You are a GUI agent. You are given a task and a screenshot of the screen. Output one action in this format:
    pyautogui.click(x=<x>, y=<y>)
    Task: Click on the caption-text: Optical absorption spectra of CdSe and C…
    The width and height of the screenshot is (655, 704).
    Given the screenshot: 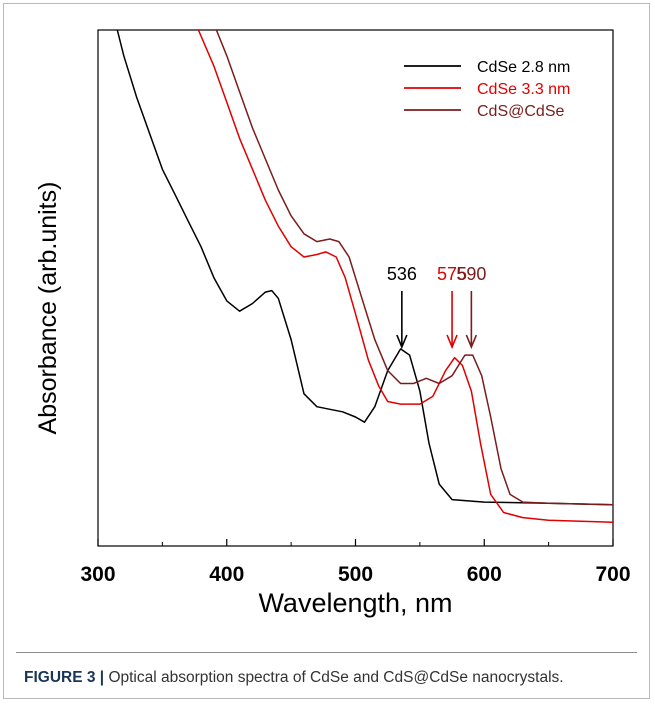 What is the action you would take?
    pyautogui.click(x=336, y=677)
    